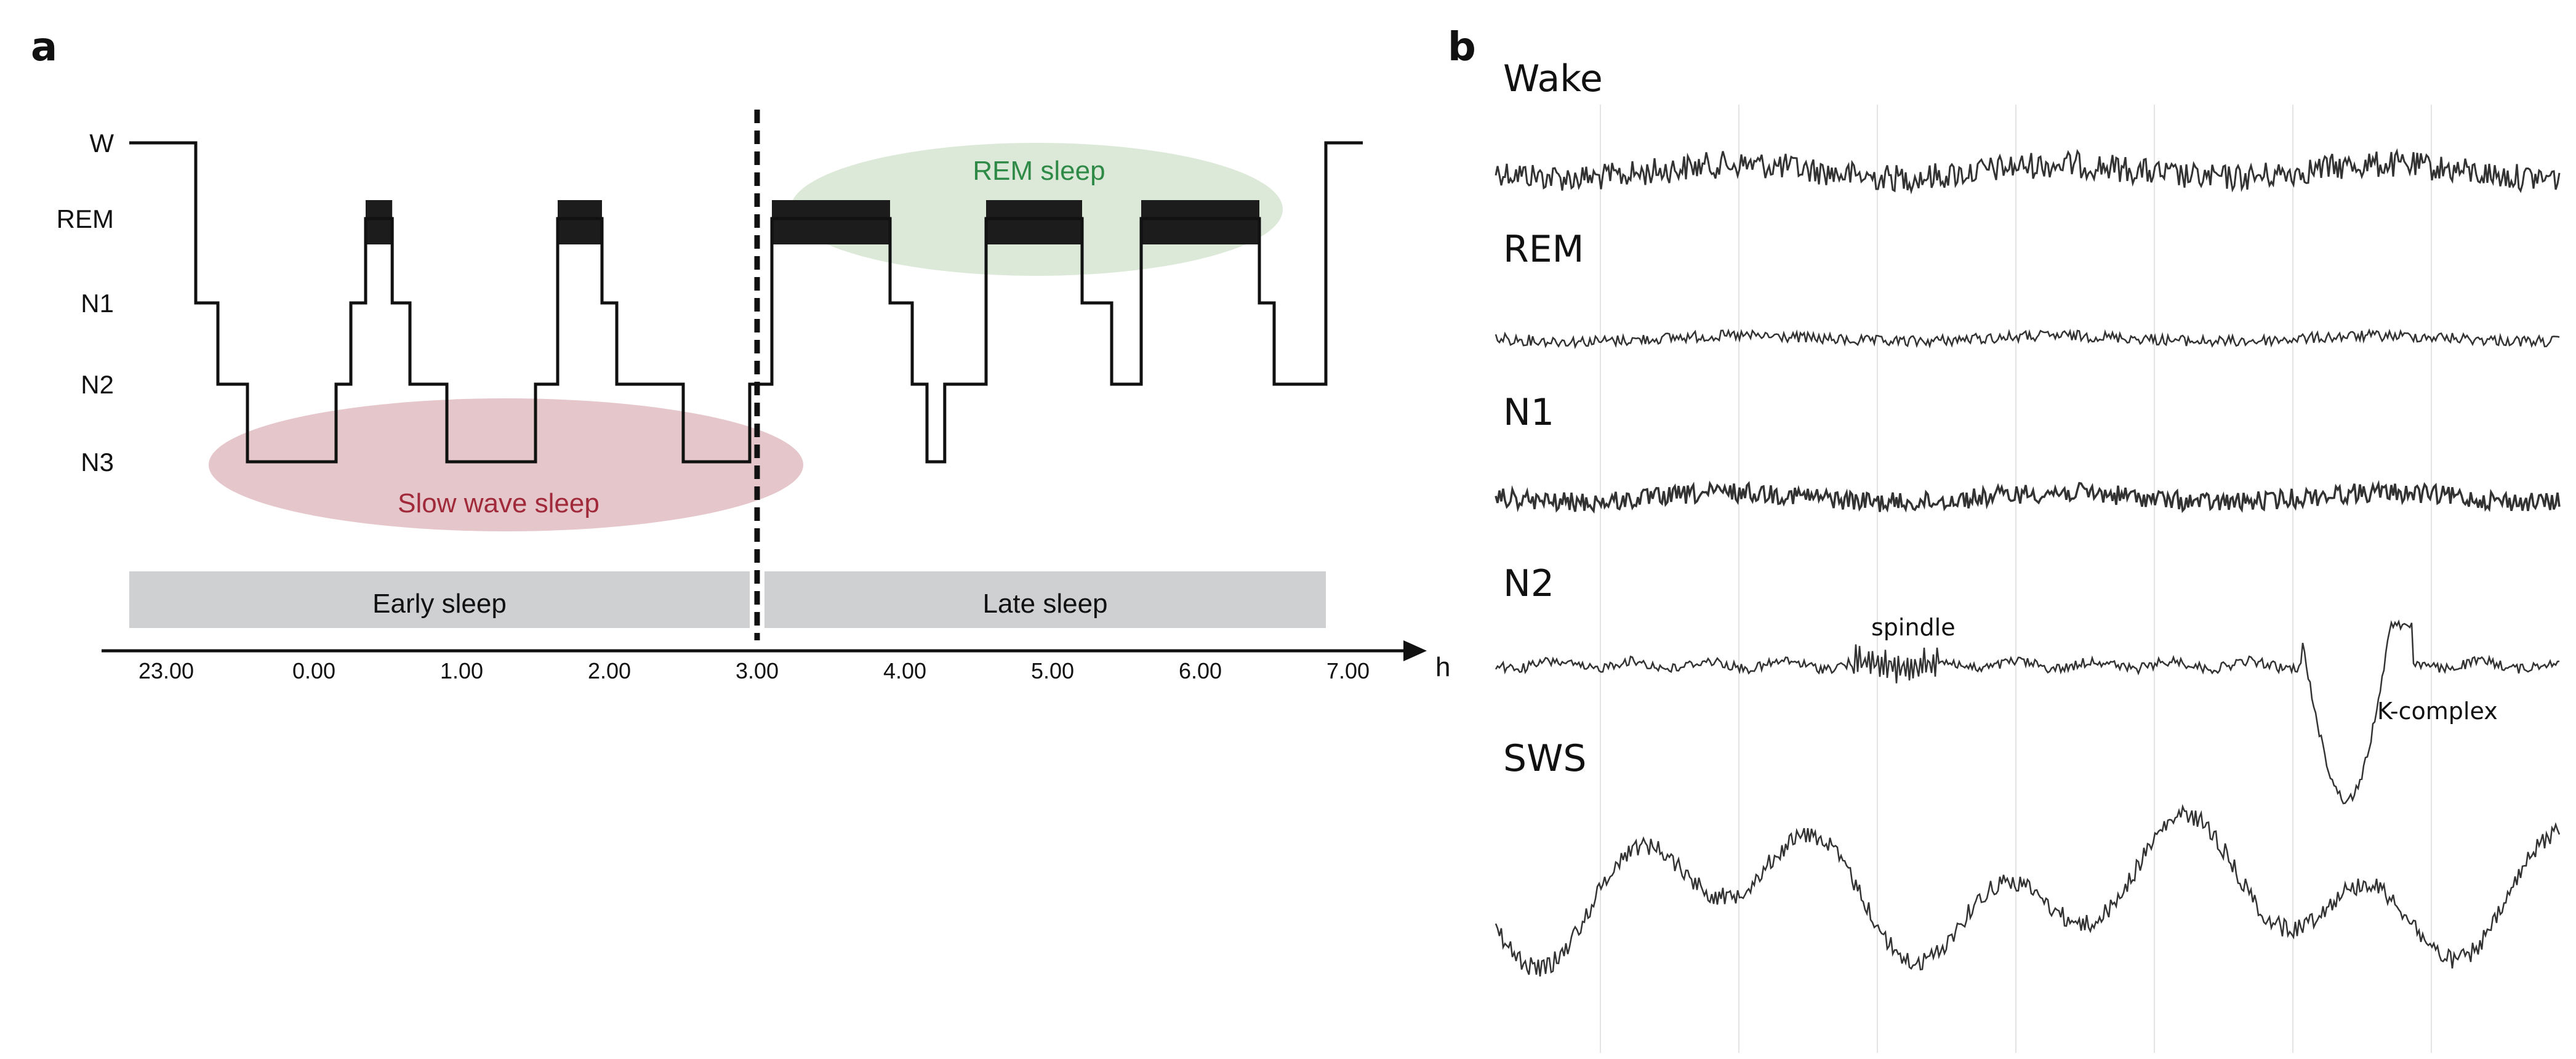  What do you see at coordinates (2028, 890) in the screenshot?
I see `eeg-trace-sws` at bounding box center [2028, 890].